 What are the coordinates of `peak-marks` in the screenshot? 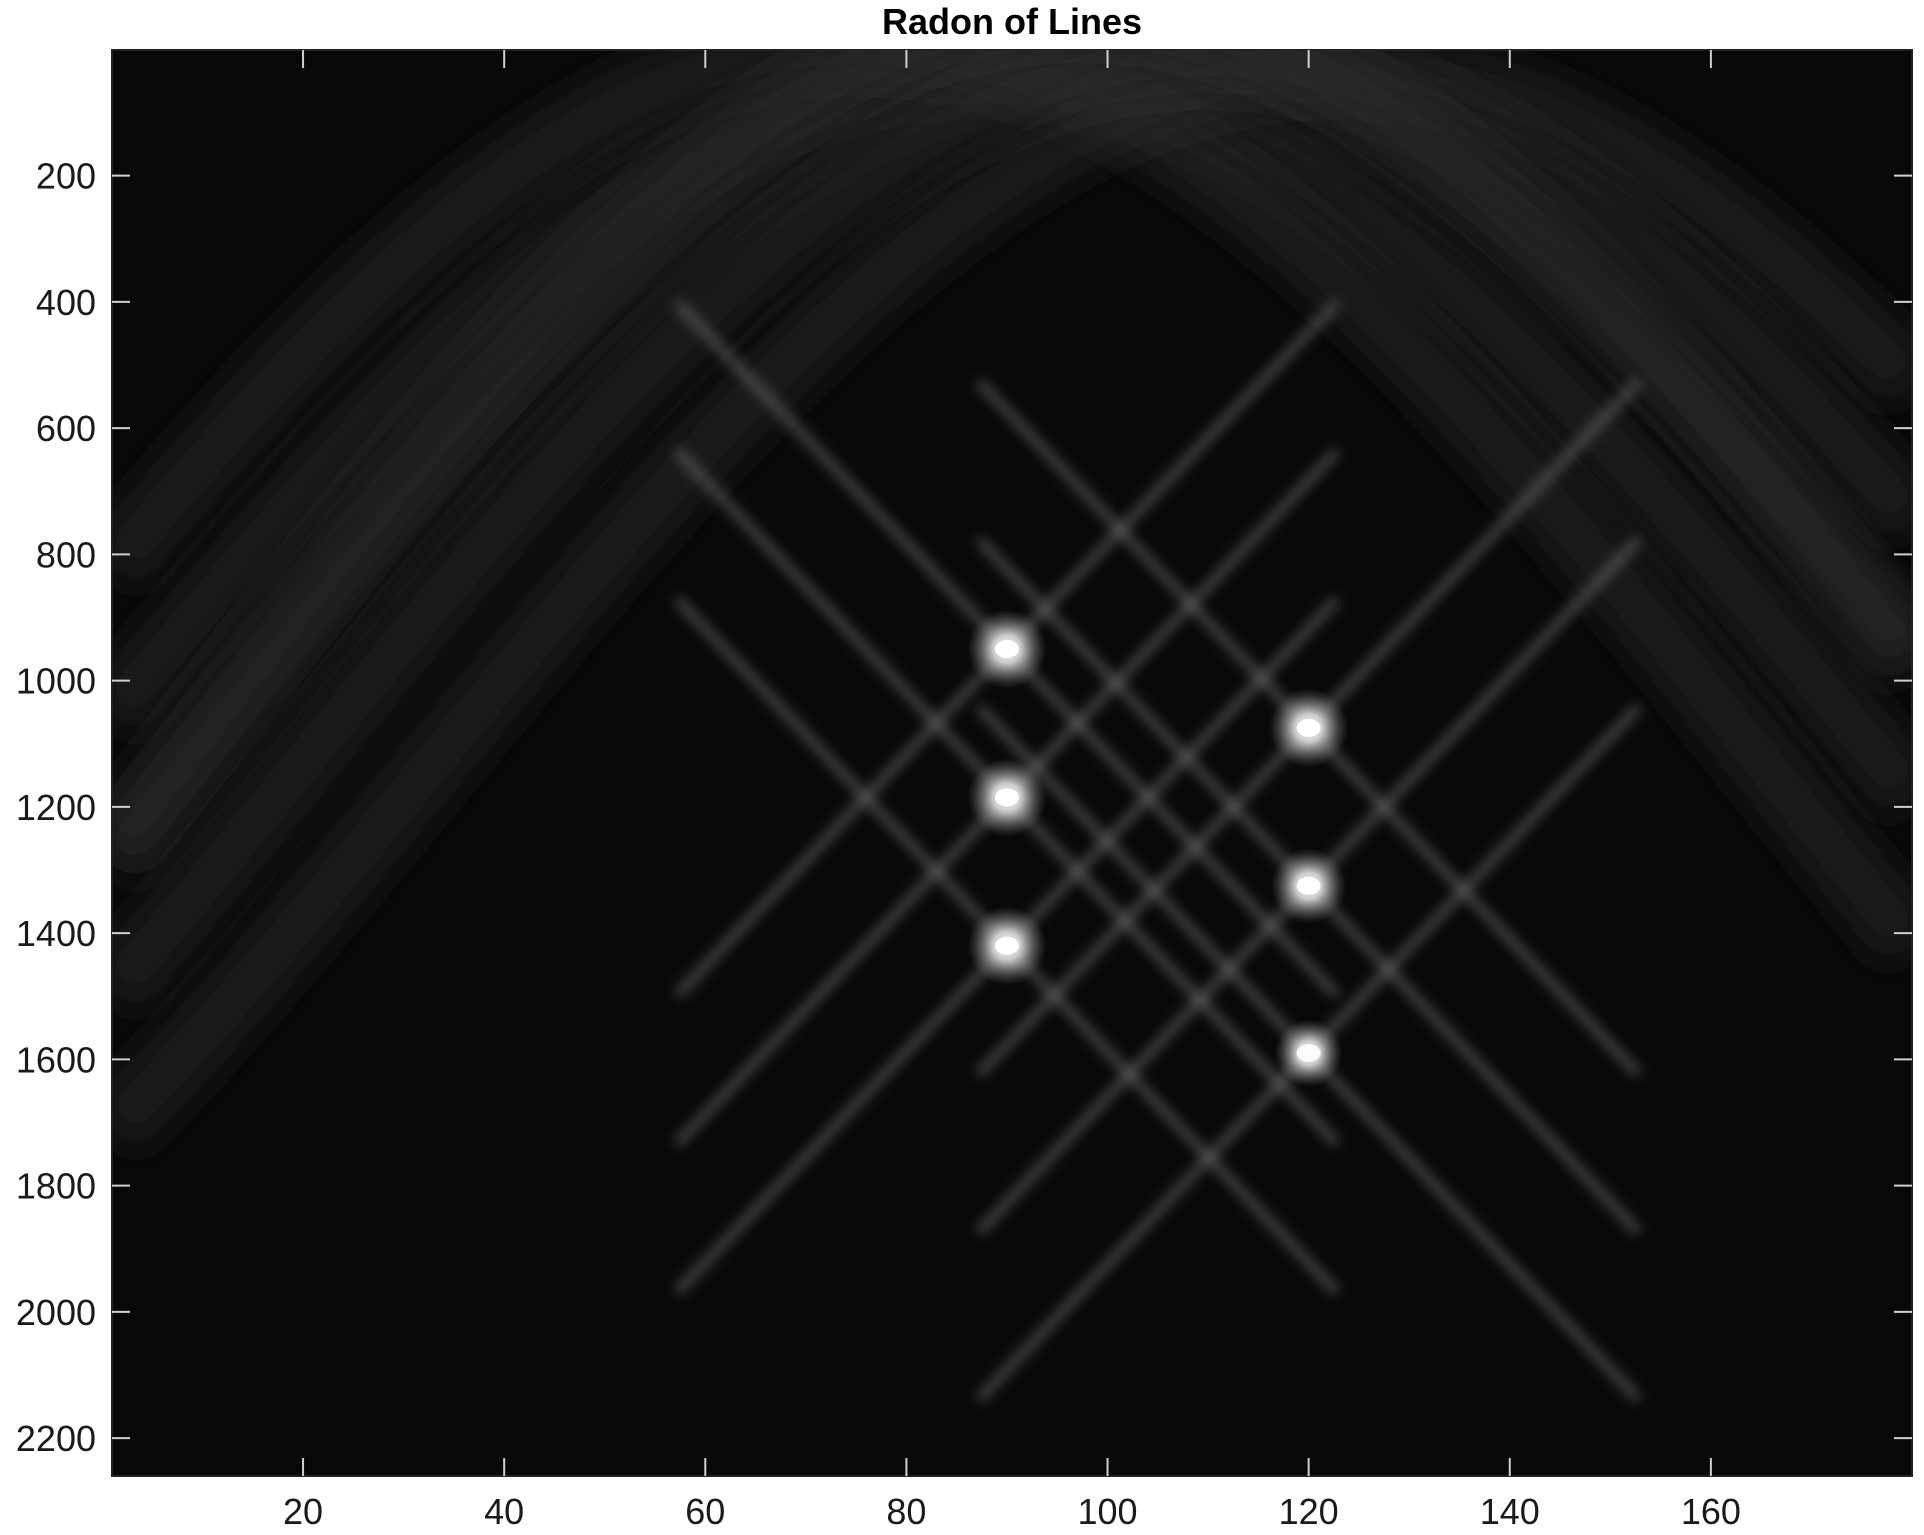 It's located at (1157, 848).